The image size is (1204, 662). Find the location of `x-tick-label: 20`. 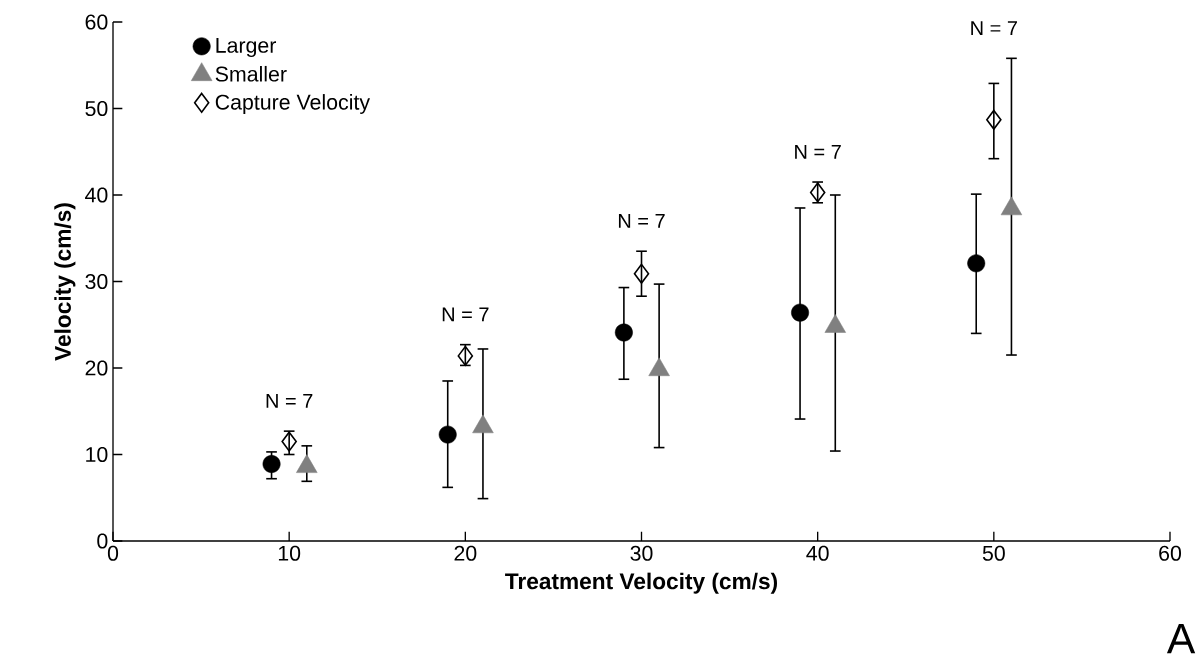

x-tick-label: 20 is located at coordinates (465, 553).